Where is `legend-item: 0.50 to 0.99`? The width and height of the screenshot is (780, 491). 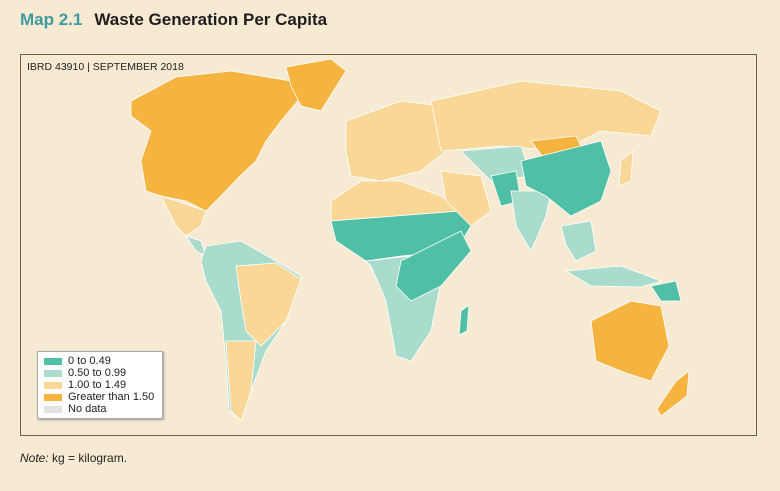
legend-item: 0.50 to 0.99 is located at coordinates (99, 373).